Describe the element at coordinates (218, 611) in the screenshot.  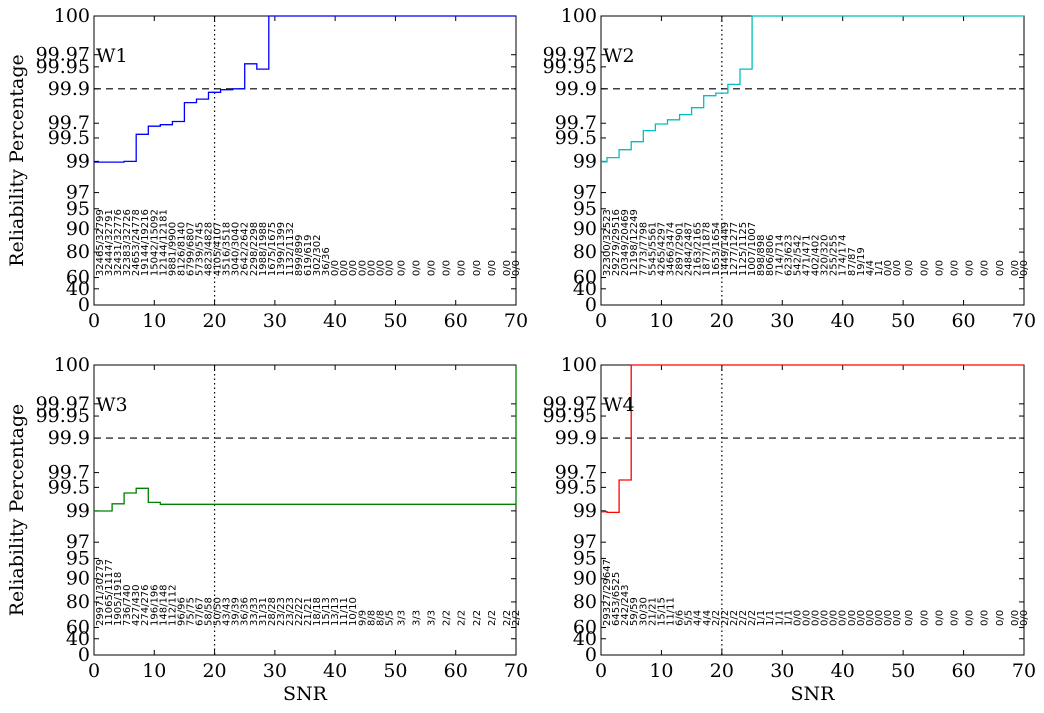
I see `count-label: 50/50` at that location.